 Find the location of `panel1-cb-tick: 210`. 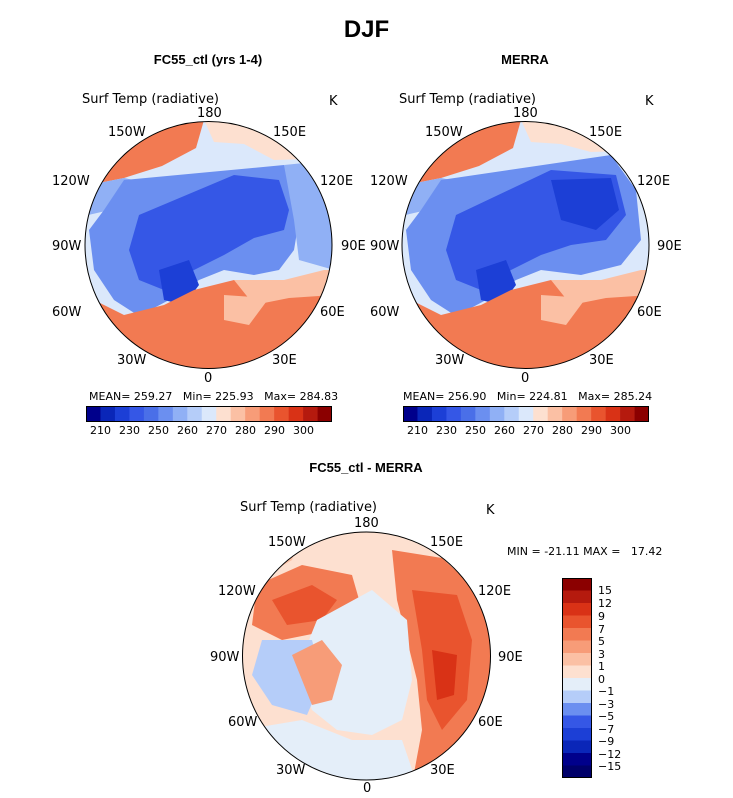

panel1-cb-tick: 210 is located at coordinates (100, 430).